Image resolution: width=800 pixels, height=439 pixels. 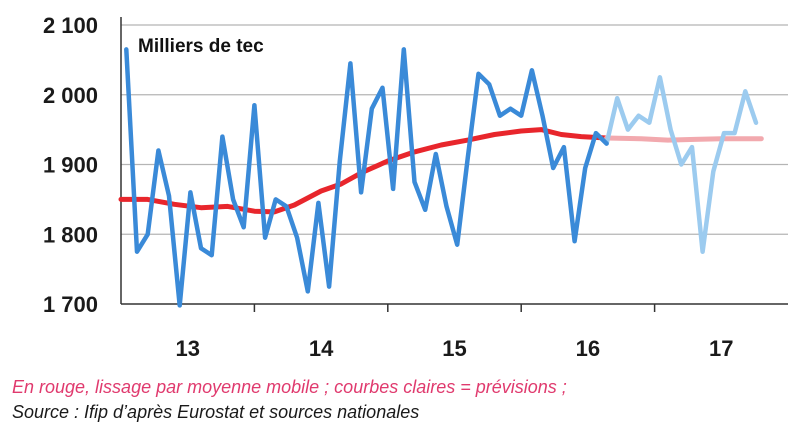 I want to click on y-tick-label: 1 800, so click(x=70, y=234).